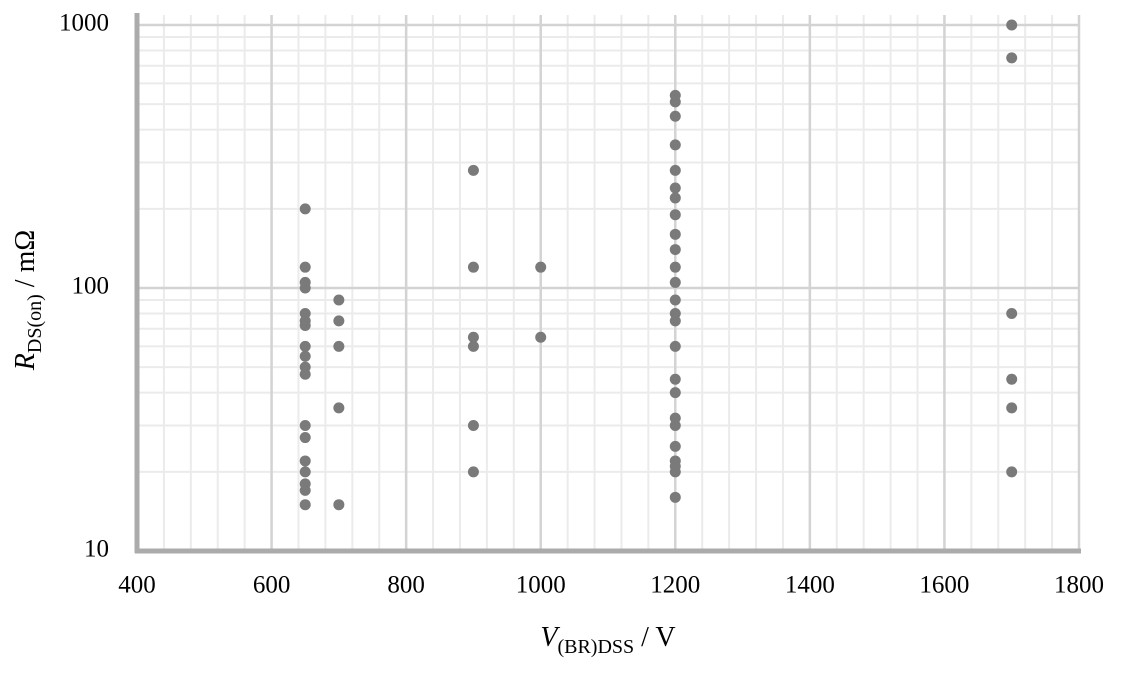  I want to click on x-tick-label: 1400, so click(810, 585).